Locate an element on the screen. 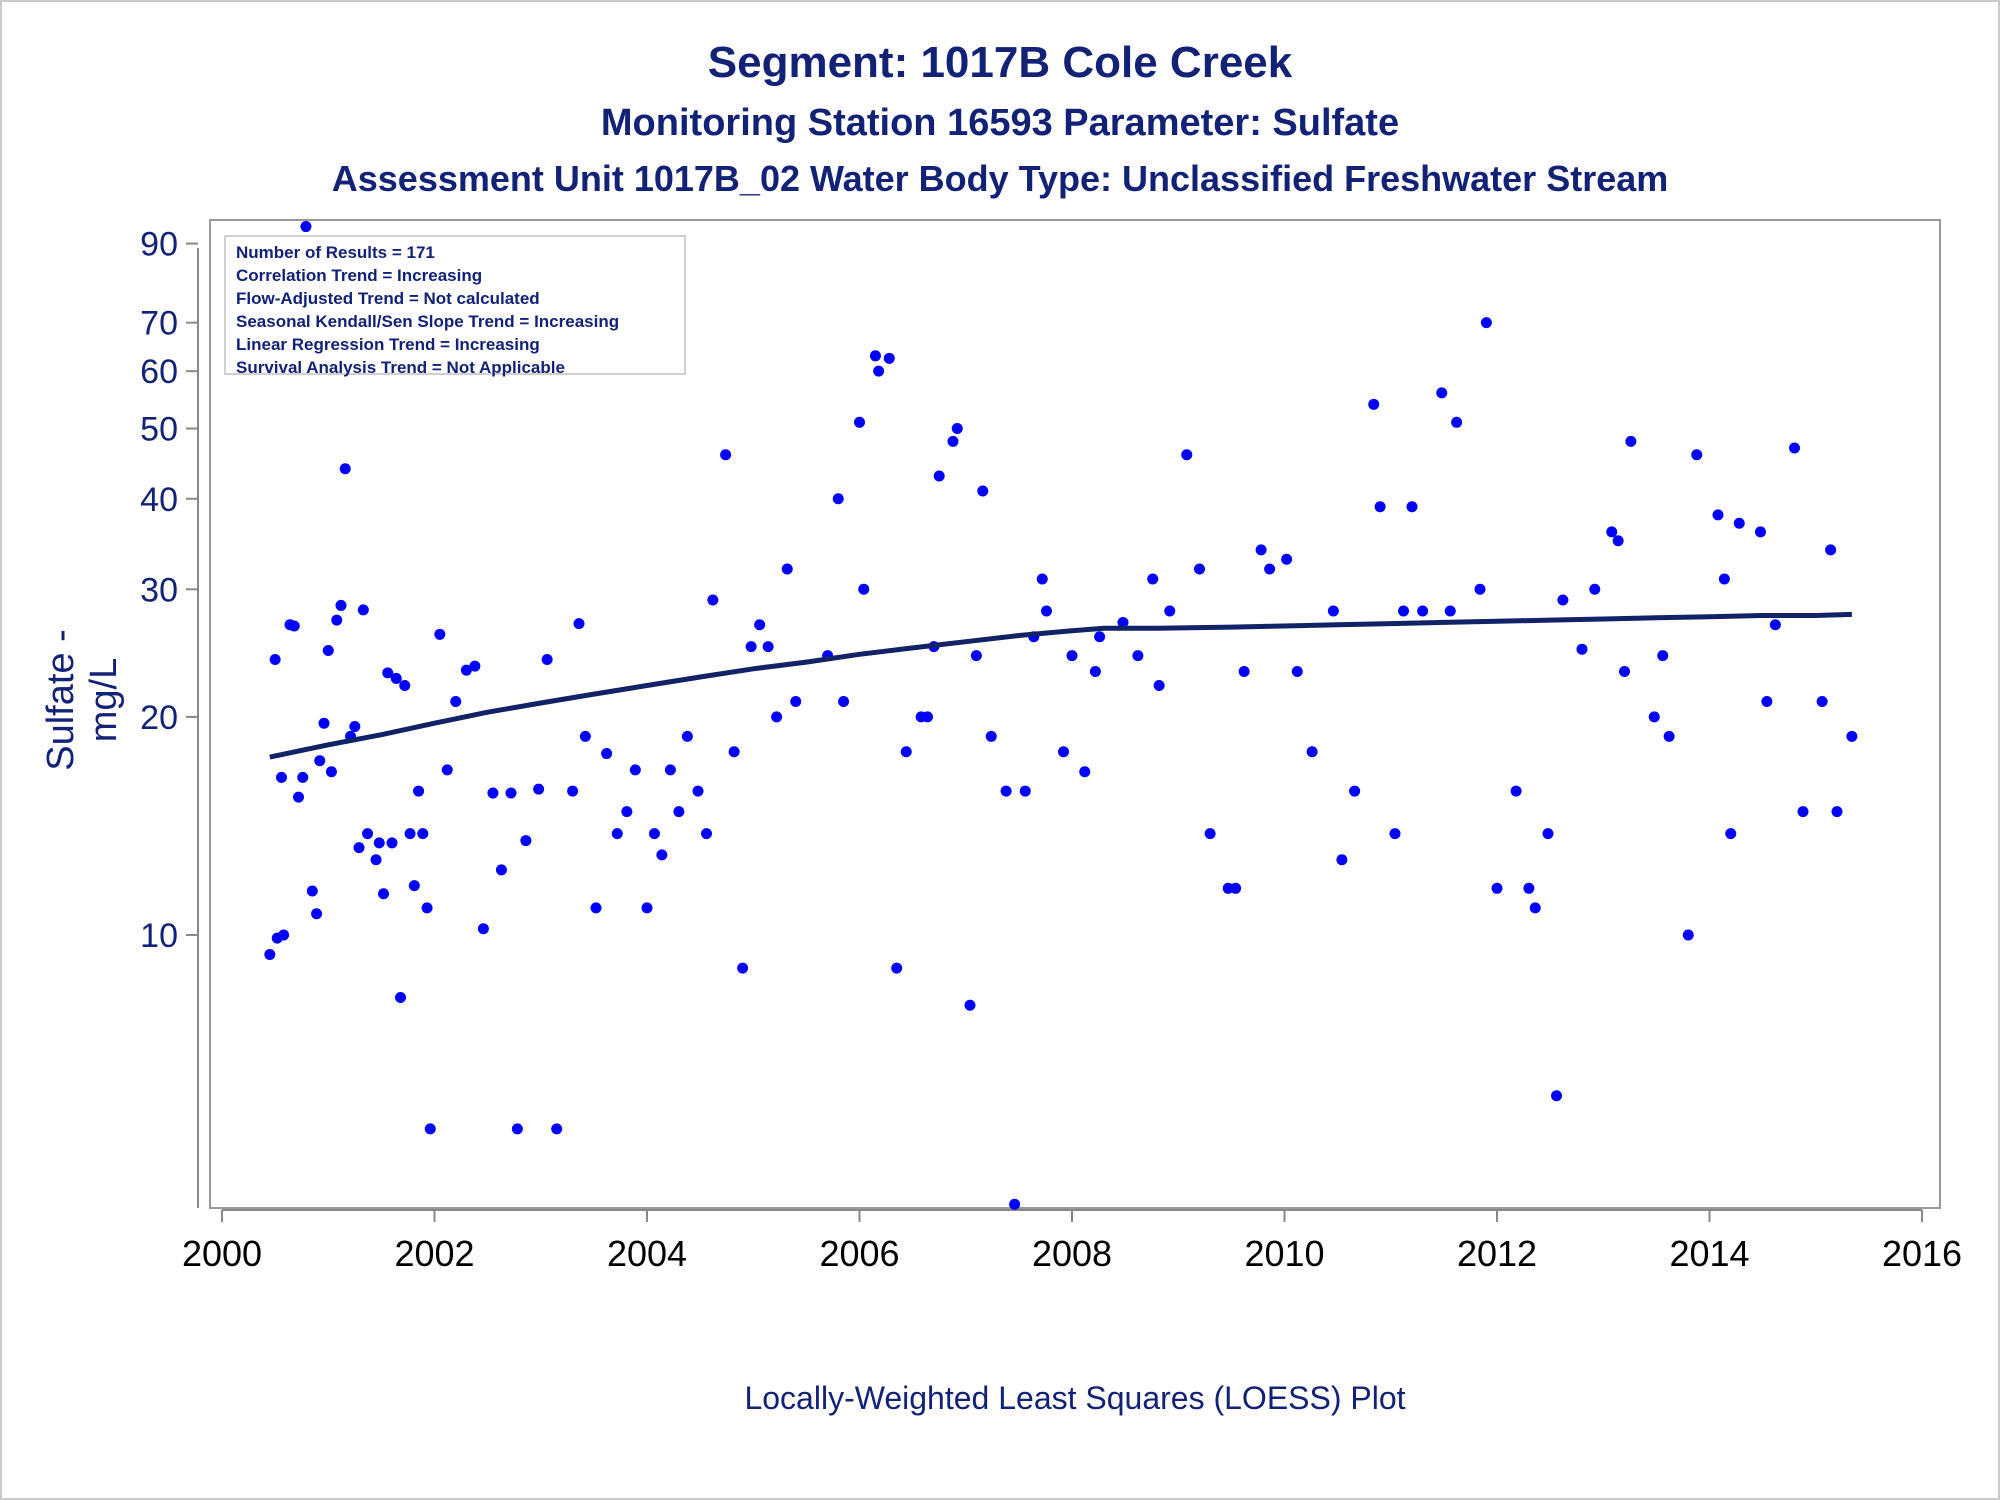 This screenshot has width=2000, height=1500. y-axis-label: Sulfate - mg/L is located at coordinates (82, 700).